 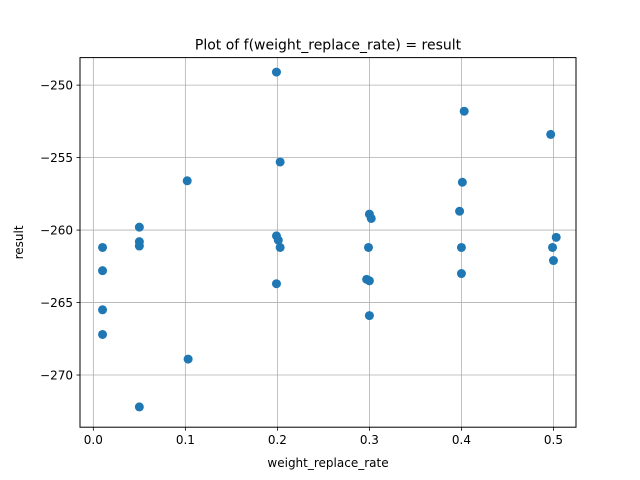 What do you see at coordinates (323, 437) in the screenshot?
I see `x-axis: 0.0 0.1 0.2 0.3 0.4 0.5` at bounding box center [323, 437].